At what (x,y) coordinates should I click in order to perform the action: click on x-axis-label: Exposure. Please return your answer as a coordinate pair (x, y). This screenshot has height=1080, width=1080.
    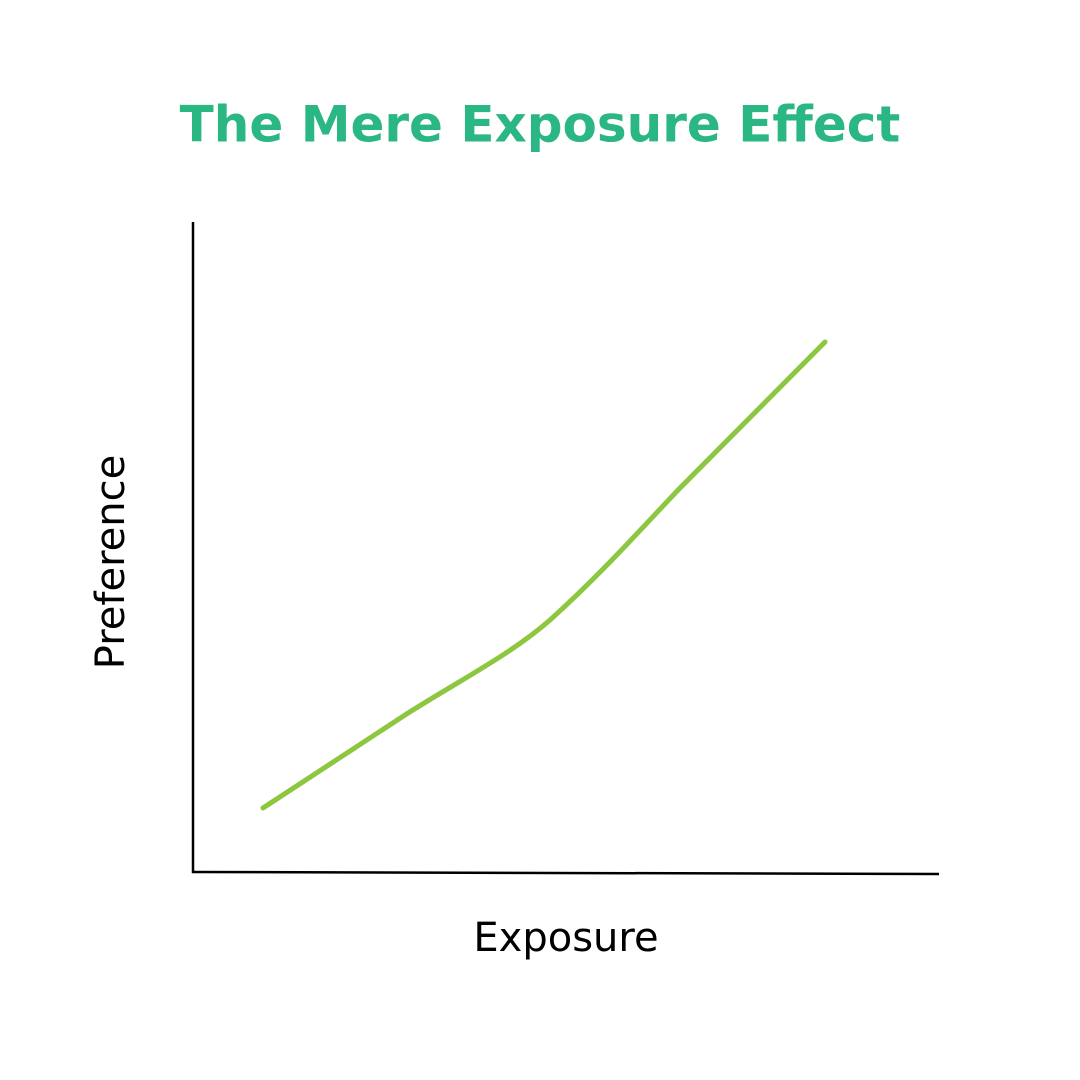
    Looking at the image, I should click on (565, 938).